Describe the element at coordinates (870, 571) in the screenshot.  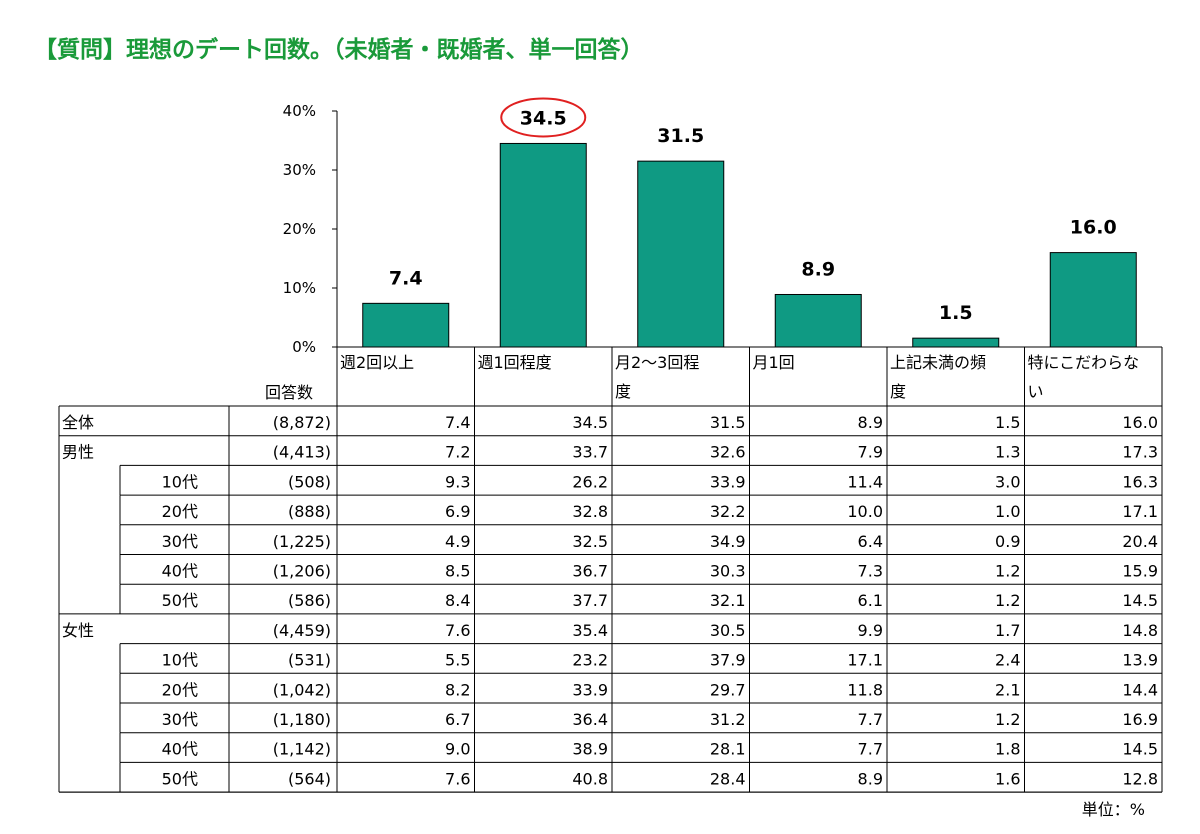
I see `table-cell: 7.3` at that location.